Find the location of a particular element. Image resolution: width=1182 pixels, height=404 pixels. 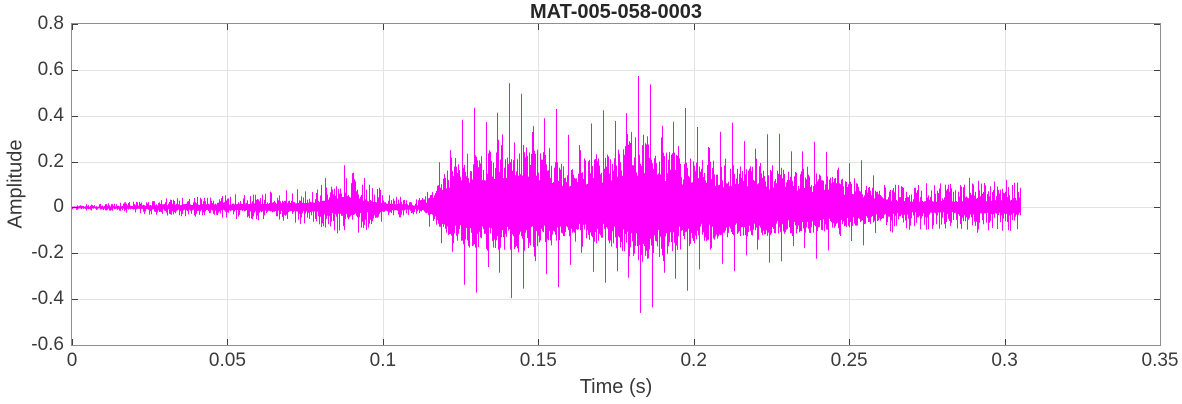

y-tick-label: 0.8 is located at coordinates (50, 23).